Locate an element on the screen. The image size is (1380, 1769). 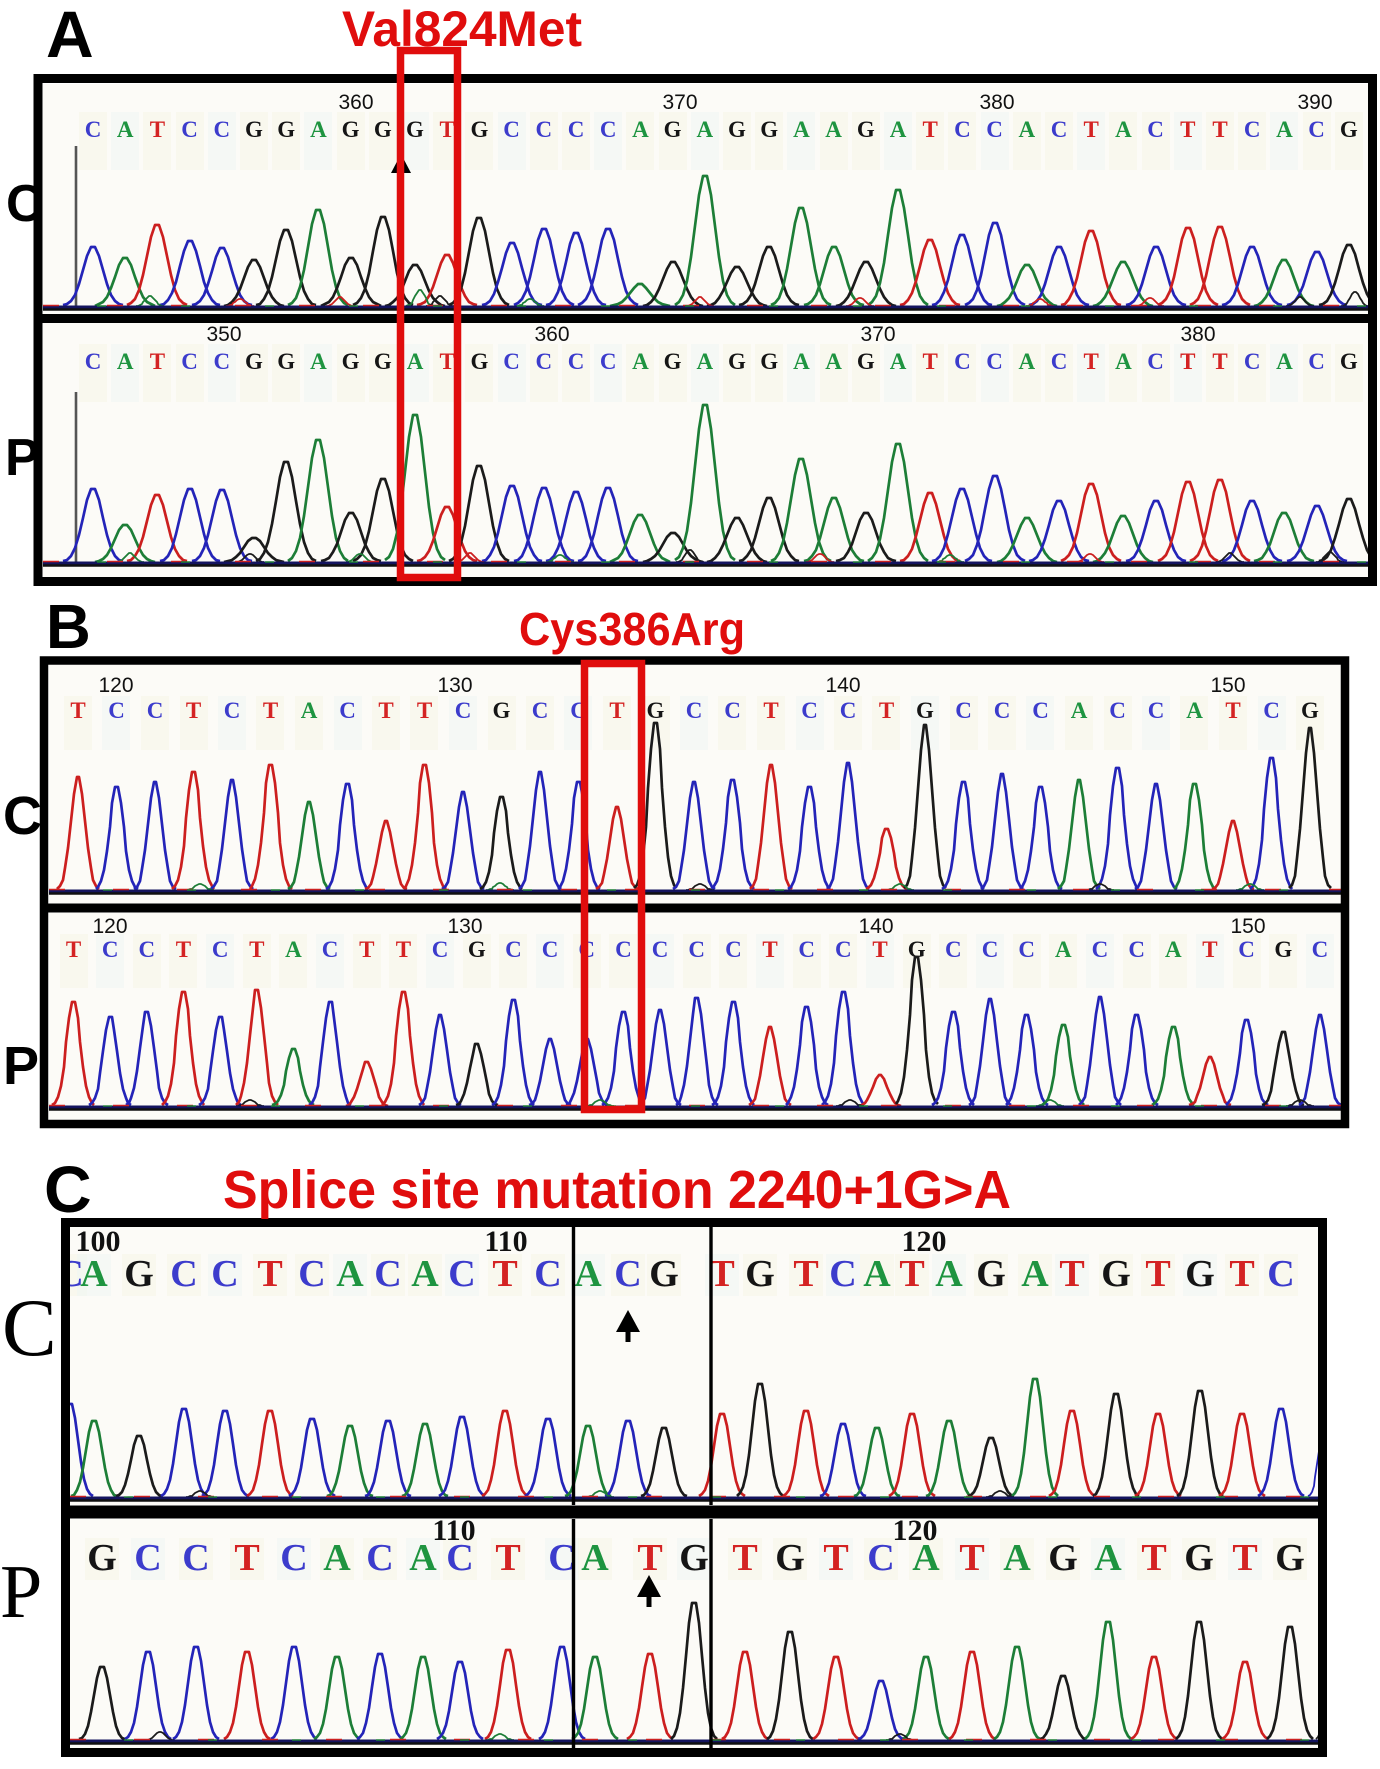
svg-text: 140 is located at coordinates (875, 926).